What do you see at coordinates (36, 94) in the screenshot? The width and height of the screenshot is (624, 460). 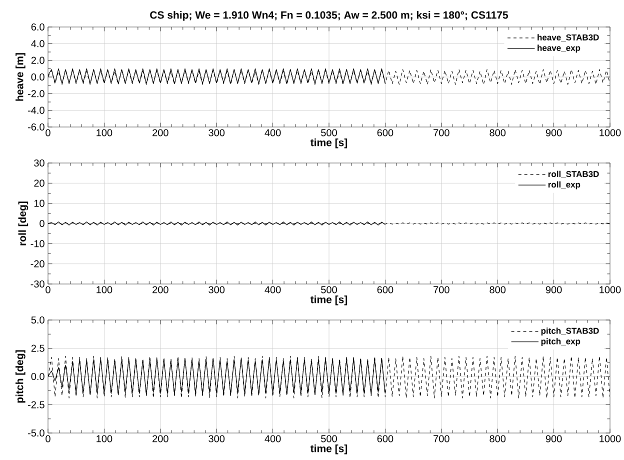 I see `y-tick-label: -2.0` at bounding box center [36, 94].